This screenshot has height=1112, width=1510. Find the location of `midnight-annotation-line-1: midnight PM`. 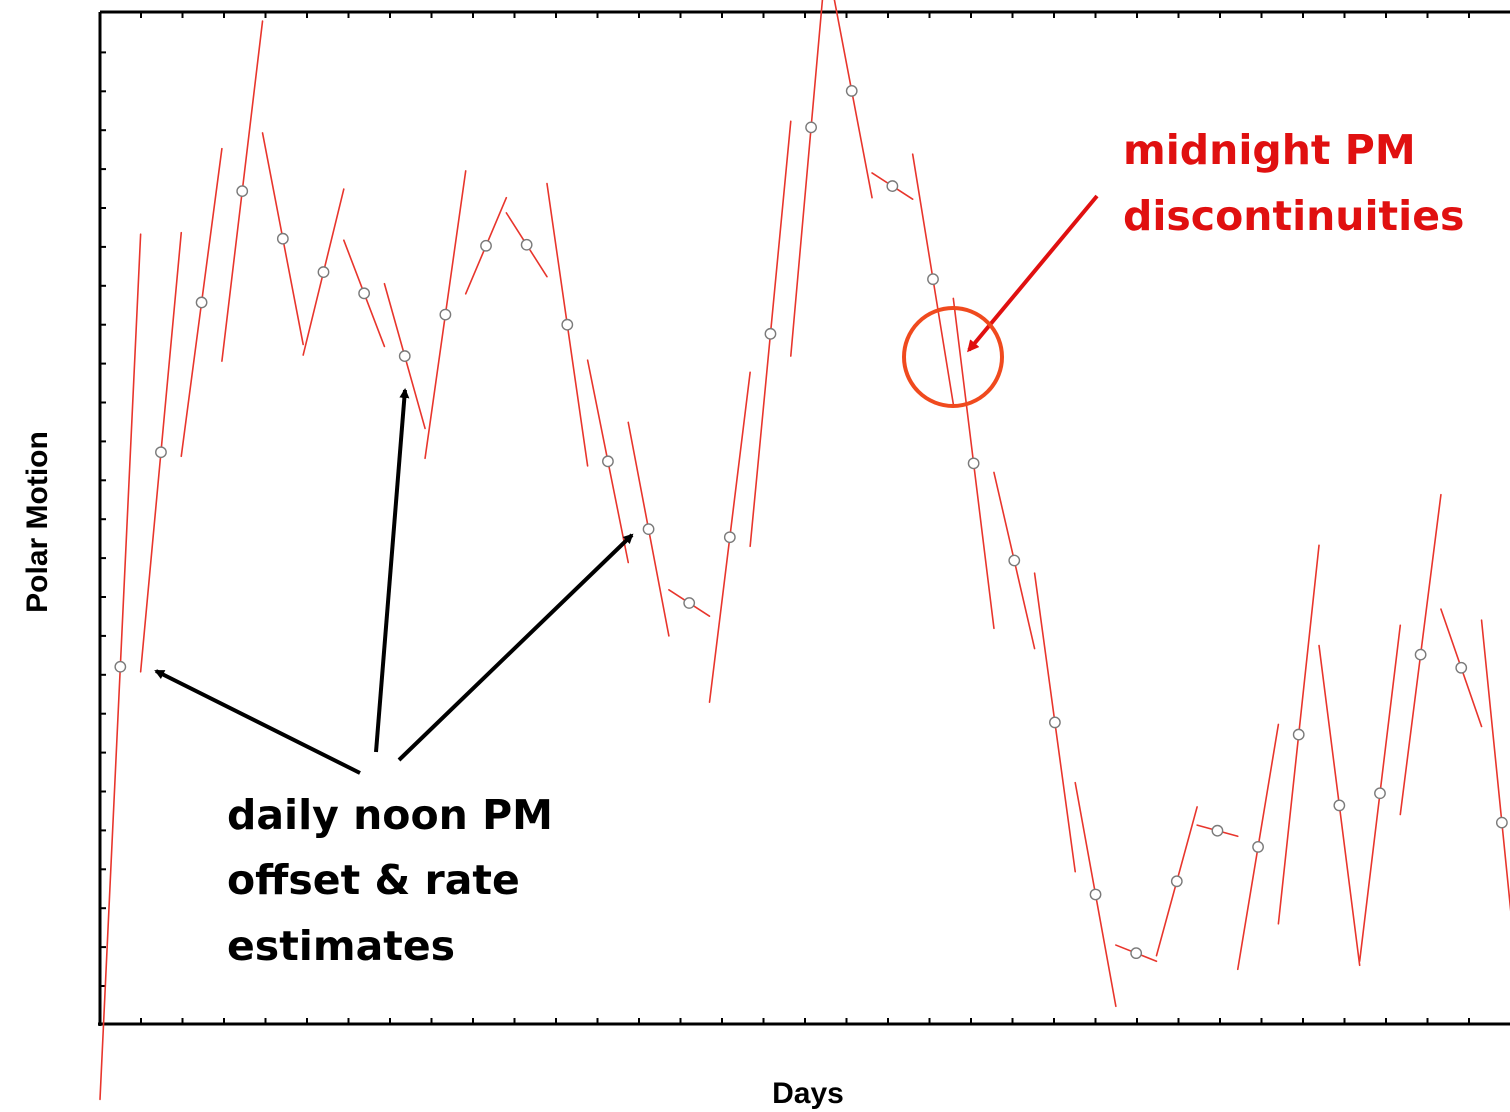

midnight-annotation-line-1: midnight PM is located at coordinates (1269, 150).